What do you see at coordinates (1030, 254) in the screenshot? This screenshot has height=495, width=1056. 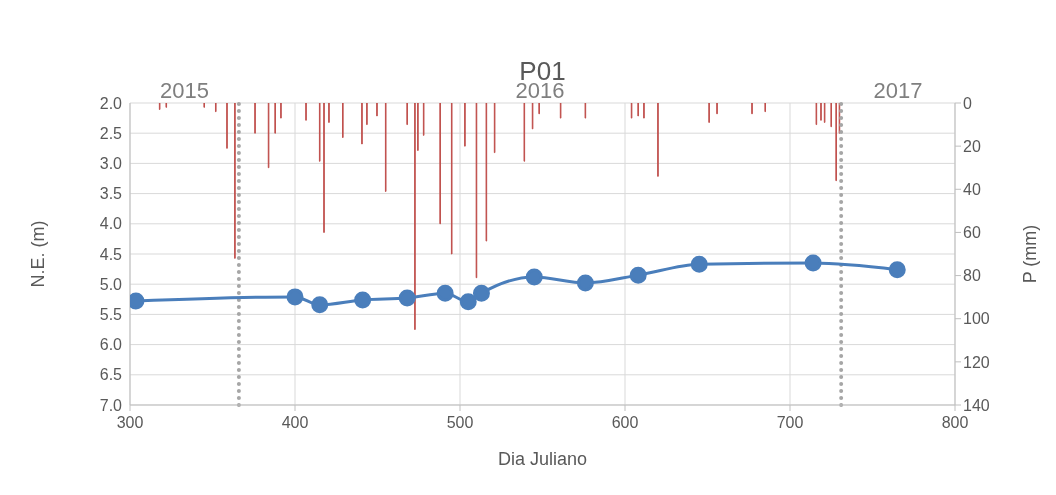 I see `y2-axis-title: P (mm)` at bounding box center [1030, 254].